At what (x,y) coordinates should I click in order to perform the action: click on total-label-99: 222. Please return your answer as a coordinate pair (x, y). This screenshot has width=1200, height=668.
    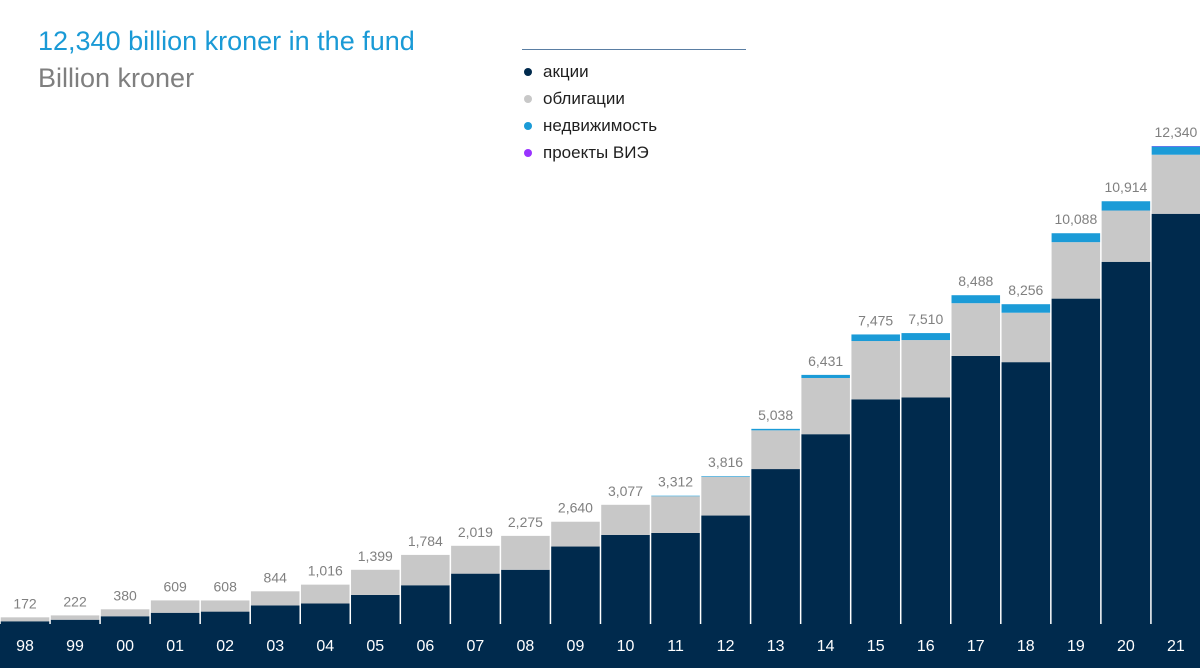
    Looking at the image, I should click on (75, 601).